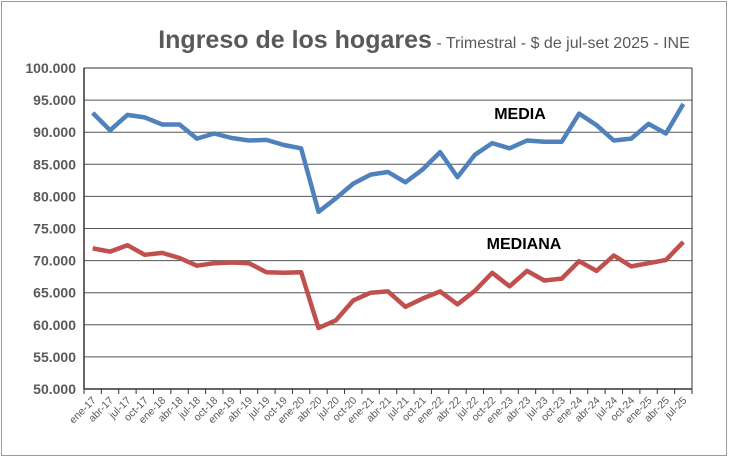 The height and width of the screenshot is (459, 730). What do you see at coordinates (54, 325) in the screenshot?
I see `y-tick-label: 60.000` at bounding box center [54, 325].